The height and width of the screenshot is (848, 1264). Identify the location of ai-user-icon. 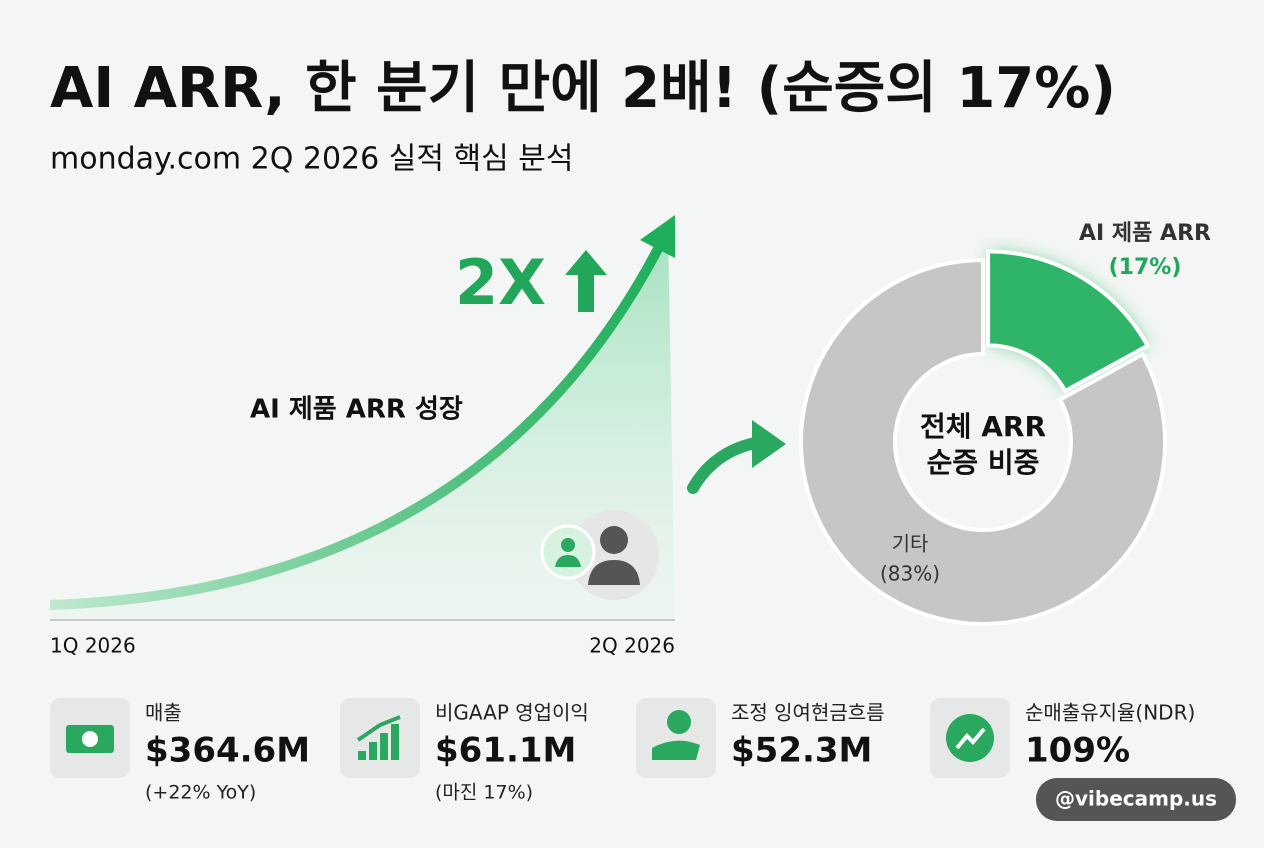
(568, 545).